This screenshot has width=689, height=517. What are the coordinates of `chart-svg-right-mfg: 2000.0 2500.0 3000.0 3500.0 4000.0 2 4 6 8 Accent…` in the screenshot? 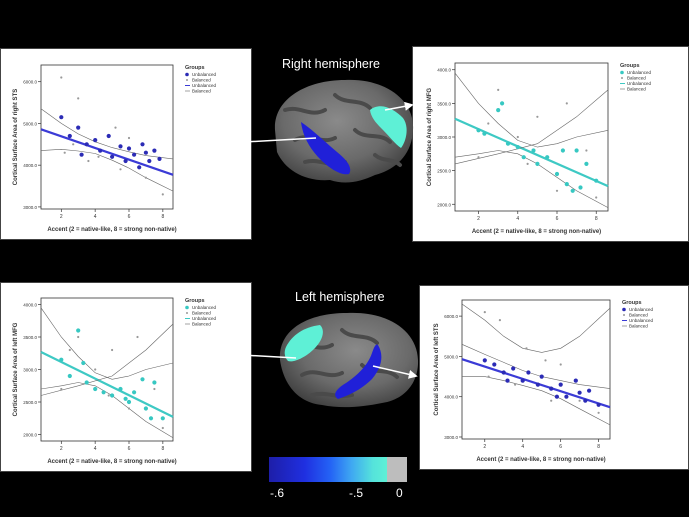 It's located at (539, 148).